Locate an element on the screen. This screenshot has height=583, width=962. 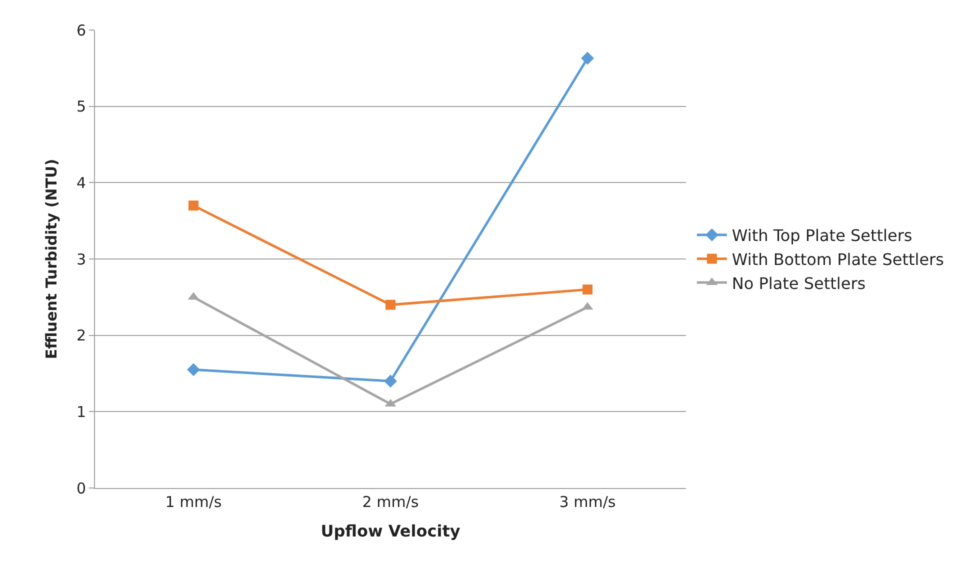
legend-label: With Top Plate Settlers is located at coordinates (822, 236).